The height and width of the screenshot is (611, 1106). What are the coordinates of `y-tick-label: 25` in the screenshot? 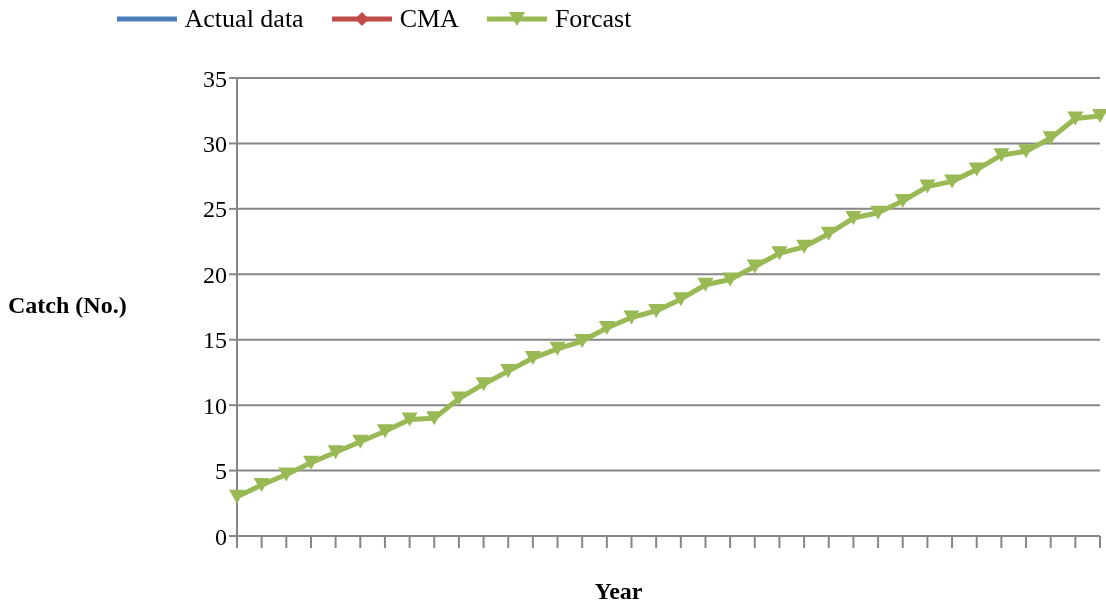 It's located at (215, 209).